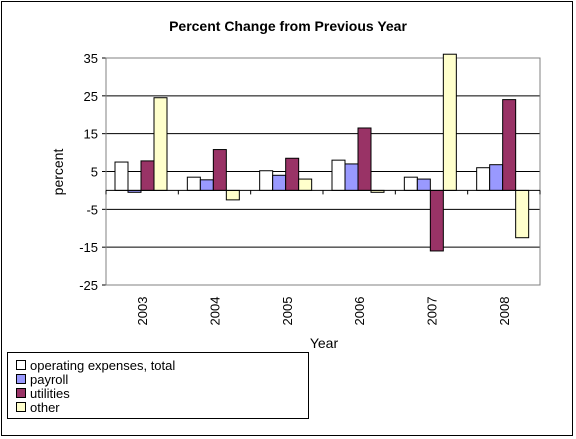 This screenshot has width=576, height=439. I want to click on y-tick-label: -5, so click(92, 209).